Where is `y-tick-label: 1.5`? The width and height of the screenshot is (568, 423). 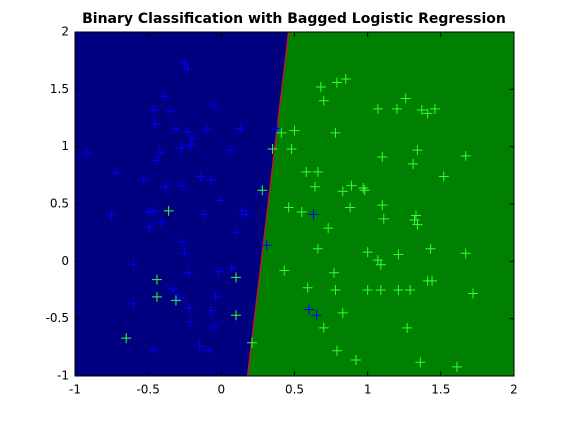 y-tick-label: 1.5 is located at coordinates (59, 89).